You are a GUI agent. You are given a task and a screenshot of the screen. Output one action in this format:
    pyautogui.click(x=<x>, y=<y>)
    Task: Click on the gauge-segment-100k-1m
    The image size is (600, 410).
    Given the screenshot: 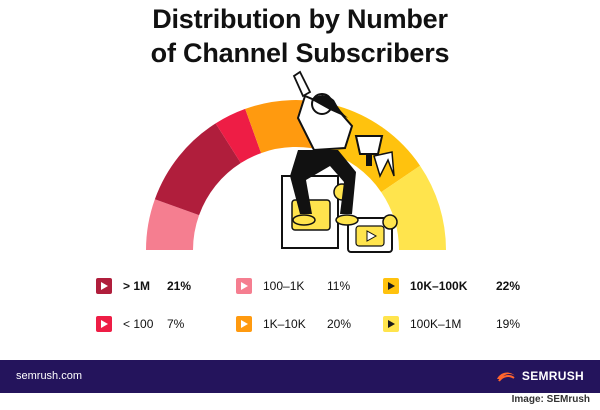 What is the action you would take?
    pyautogui.click(x=413, y=207)
    